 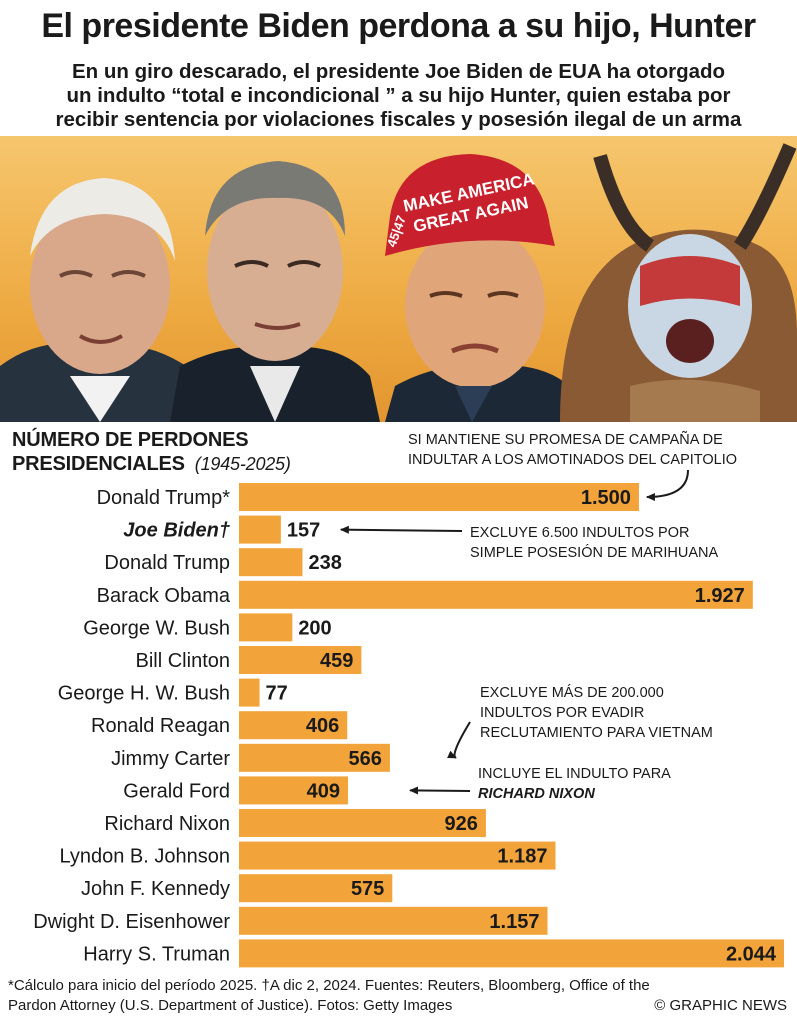 I want to click on value-label-11: 1.187, so click(x=522, y=857).